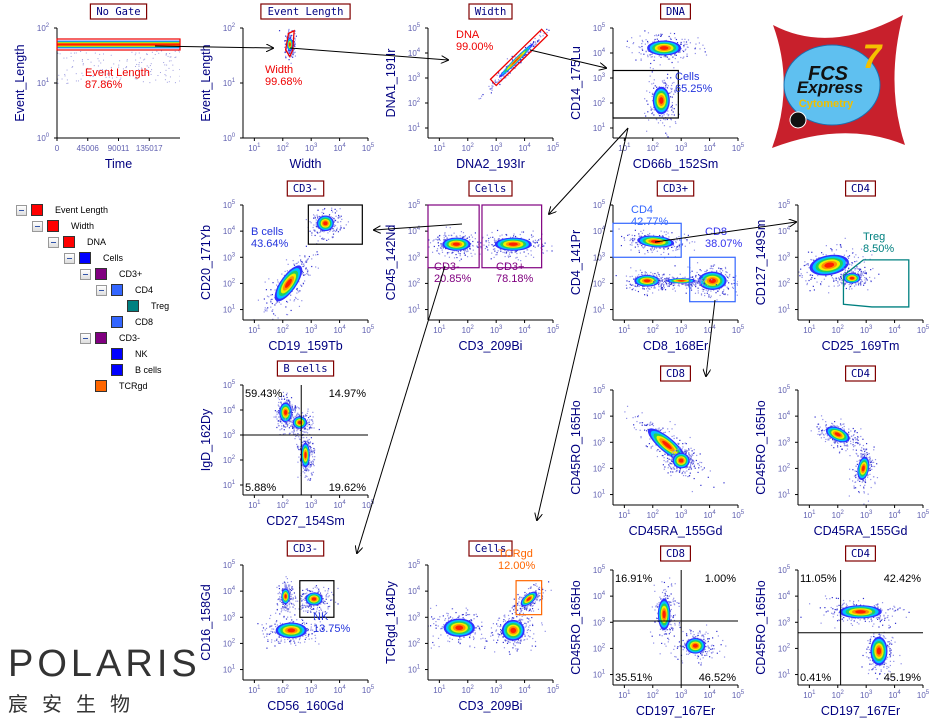 The height and width of the screenshot is (723, 940). What do you see at coordinates (118, 12) in the screenshot?
I see `plot-title: No Gate` at bounding box center [118, 12].